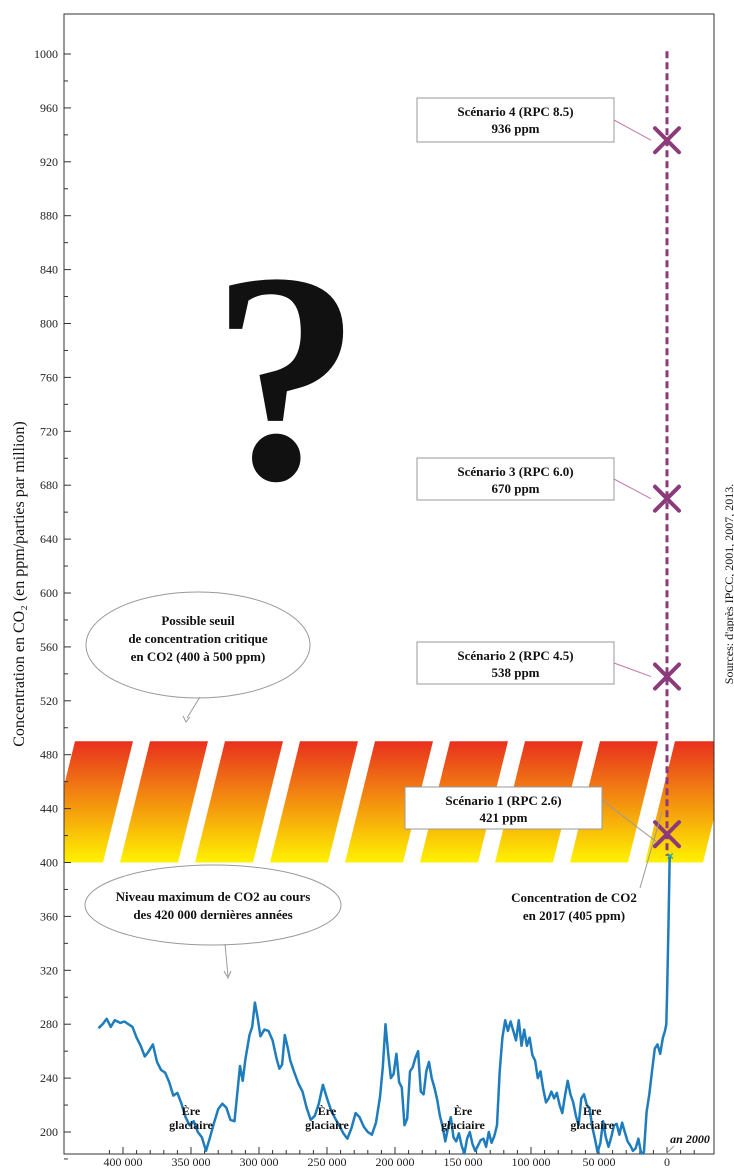  Describe the element at coordinates (670, 856) in the screenshot. I see `current-point-marker: ×` at that location.